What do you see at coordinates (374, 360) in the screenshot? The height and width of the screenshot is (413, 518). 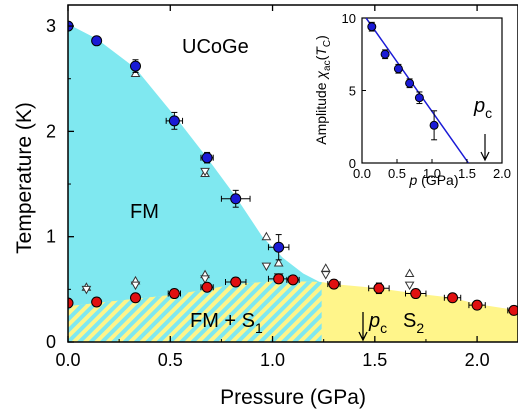 I see `x-tick-label: 1.5` at bounding box center [374, 360].